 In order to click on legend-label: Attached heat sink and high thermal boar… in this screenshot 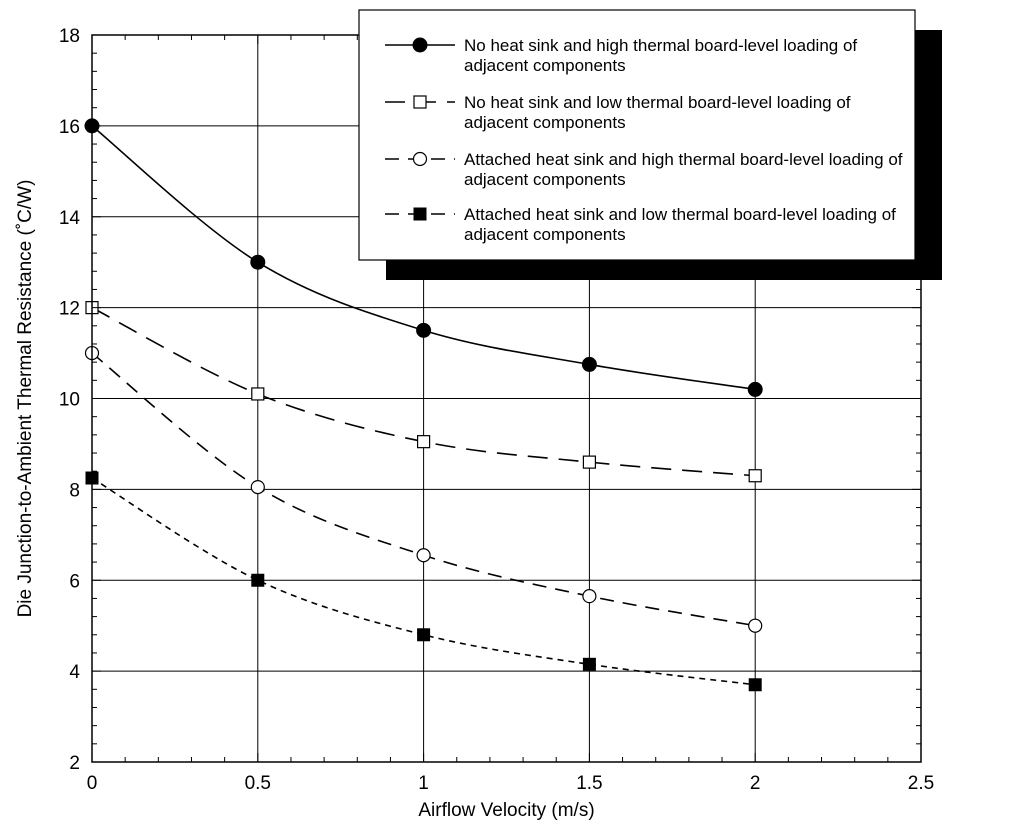, I will do `click(683, 159)`.